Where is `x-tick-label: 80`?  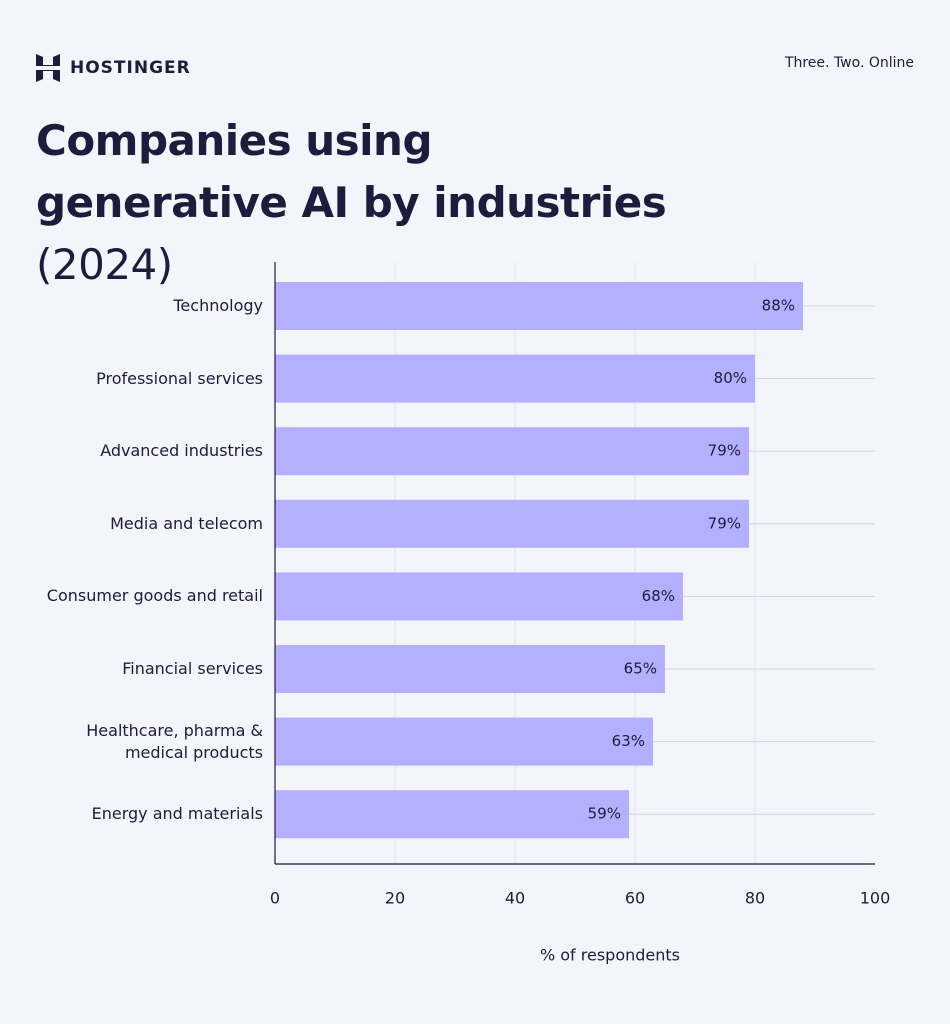 x-tick-label: 80 is located at coordinates (755, 898).